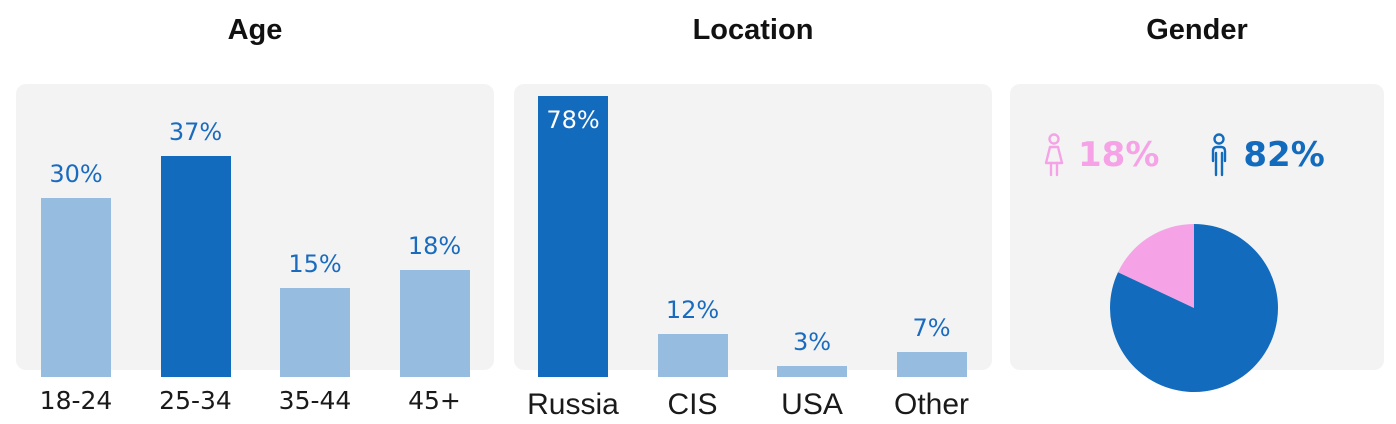  I want to click on bar-value-label: 30%, so click(76, 174).